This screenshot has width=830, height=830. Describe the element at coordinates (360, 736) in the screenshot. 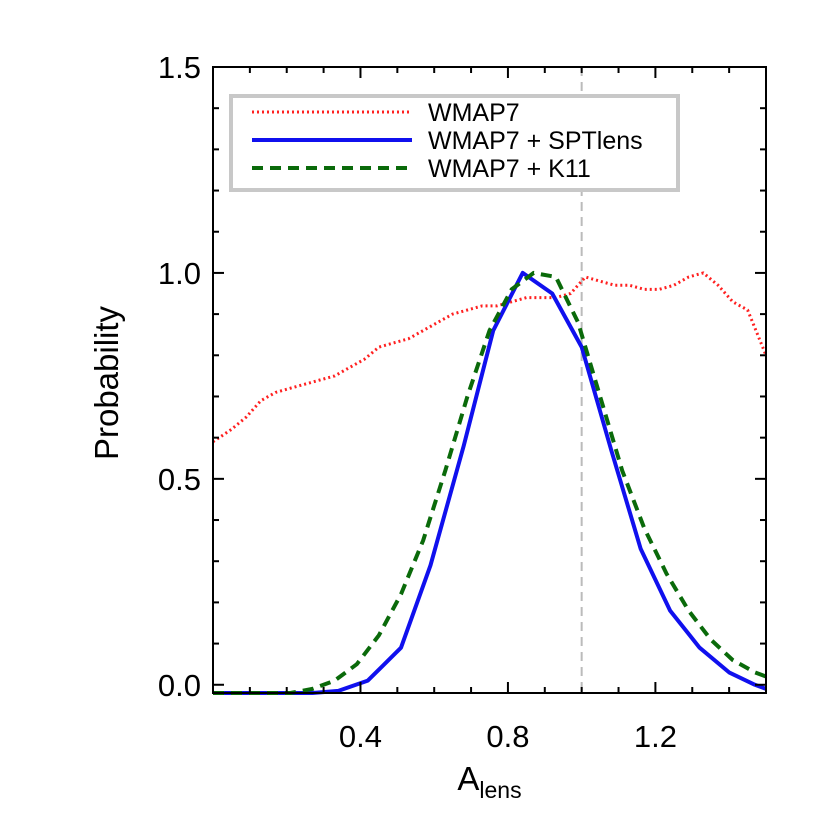

I see `x-tick-label: 0.4` at that location.